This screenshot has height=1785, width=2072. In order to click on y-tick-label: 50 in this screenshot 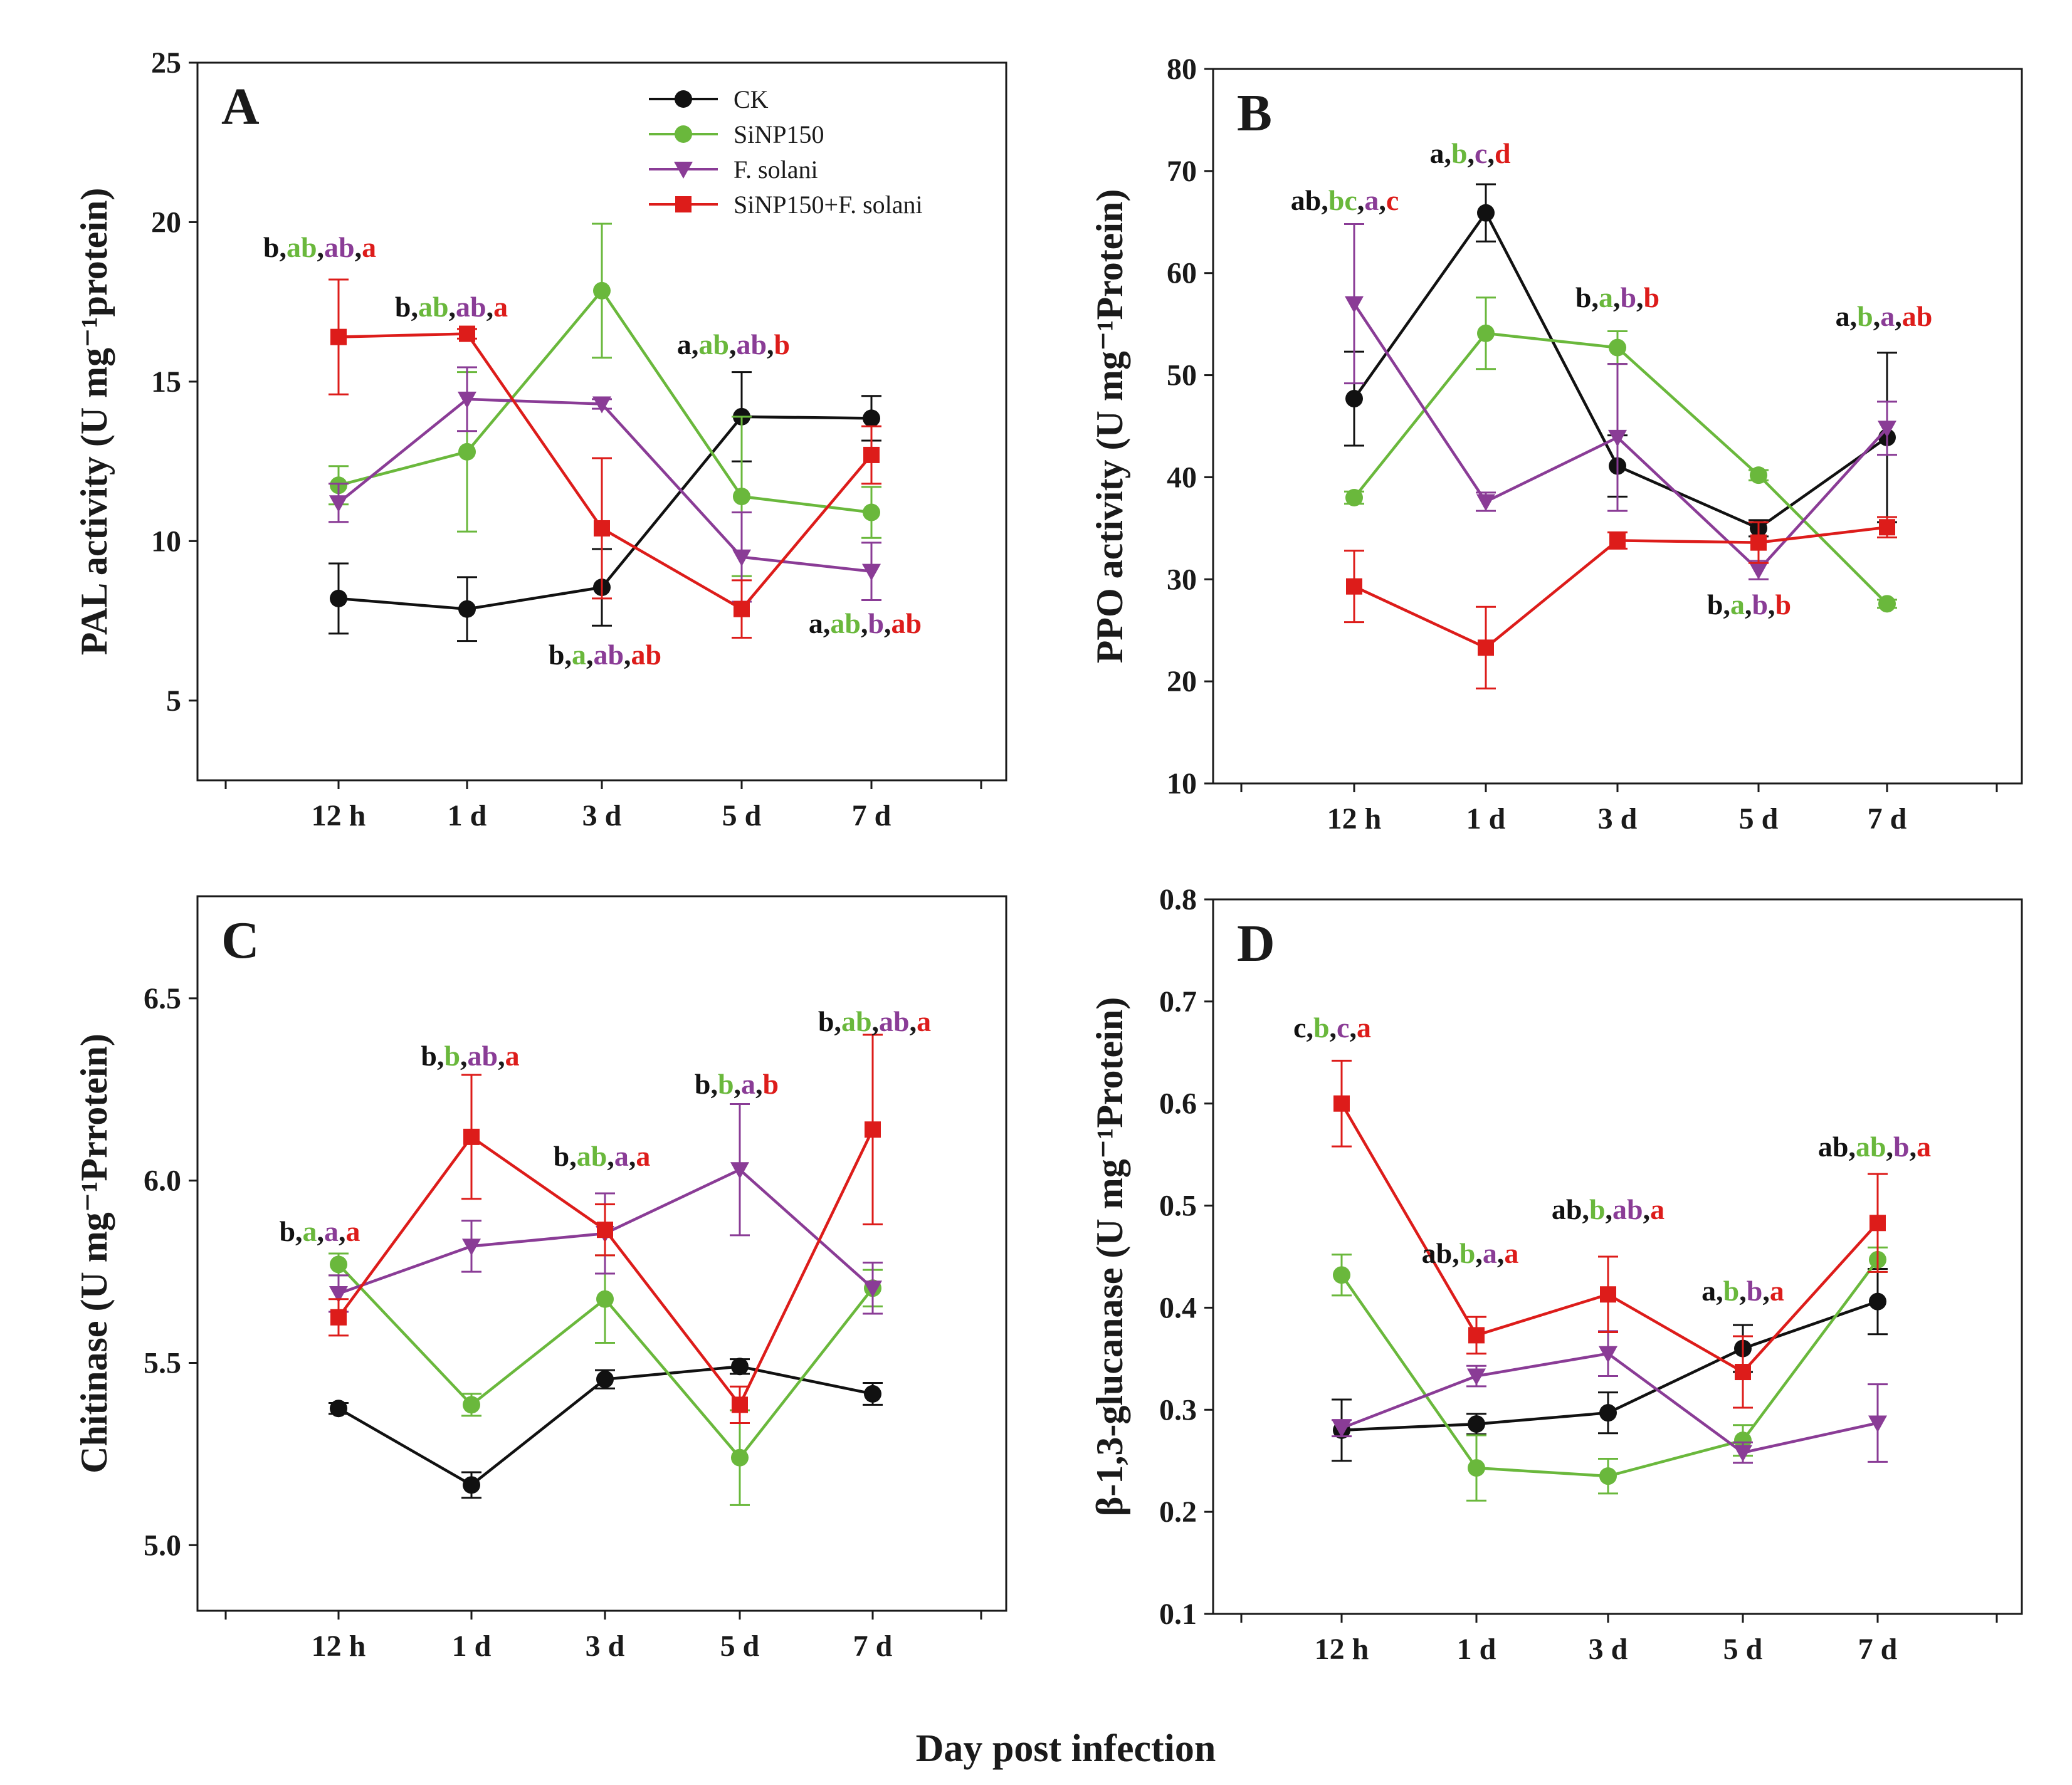, I will do `click(1182, 376)`.